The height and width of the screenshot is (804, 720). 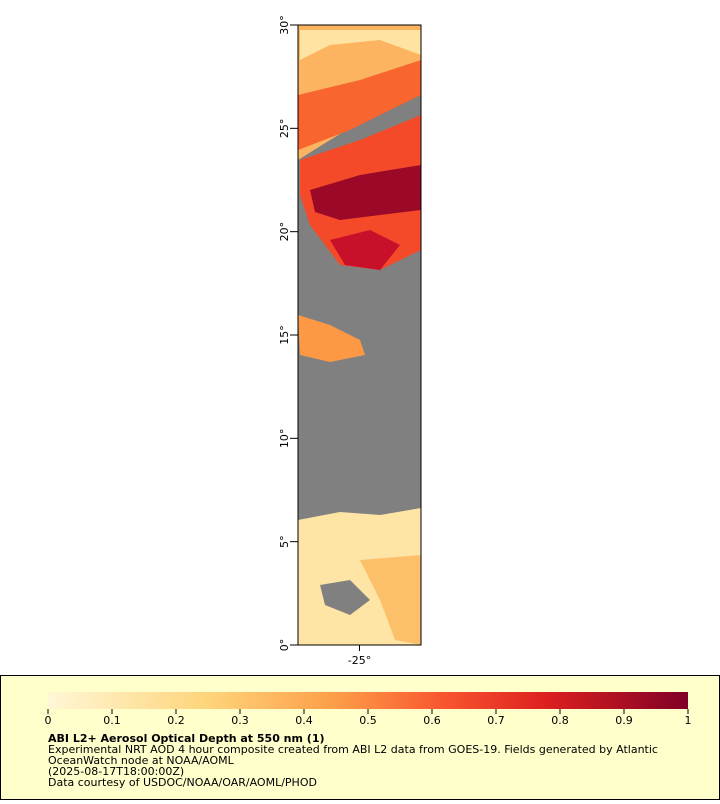 I want to click on legend-line: OceanWatch node at NOAA/AOML, so click(x=141, y=760).